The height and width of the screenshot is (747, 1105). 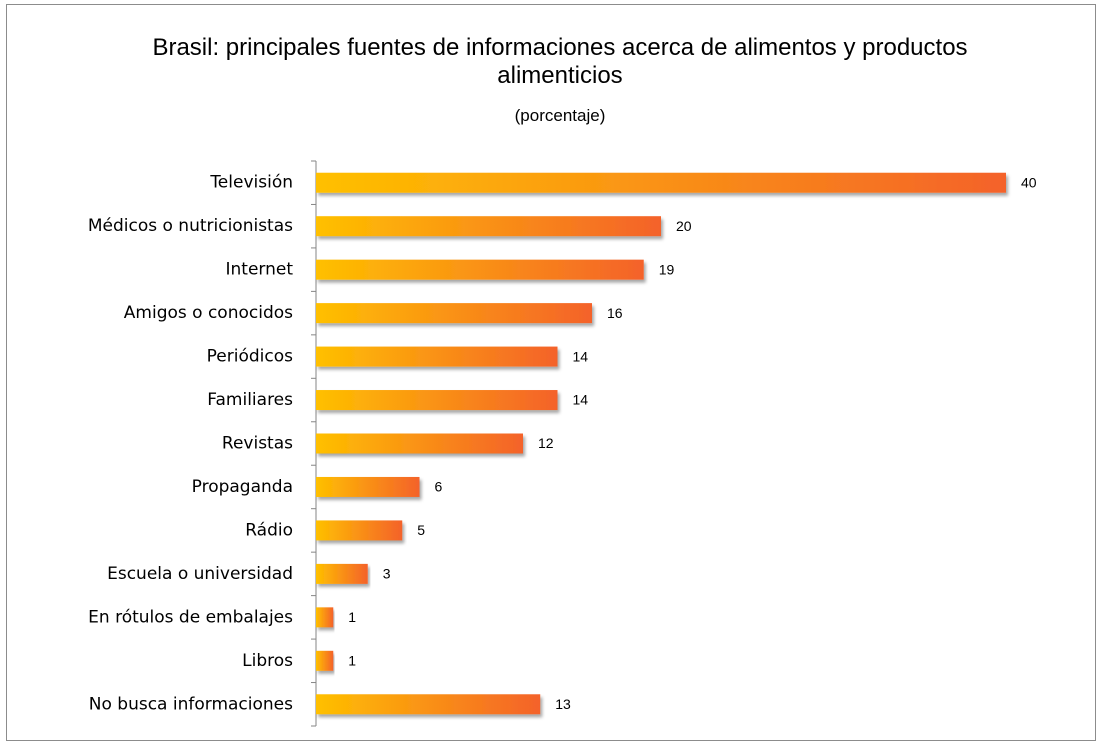 I want to click on y-tick-label: Televisión, so click(x=251, y=183).